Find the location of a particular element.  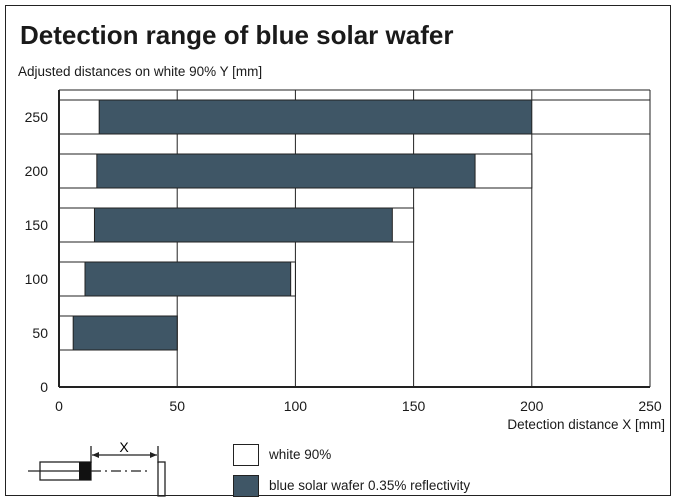

y-axis-label: Adjusted distances on white 90% Y [mm] is located at coordinates (140, 71).